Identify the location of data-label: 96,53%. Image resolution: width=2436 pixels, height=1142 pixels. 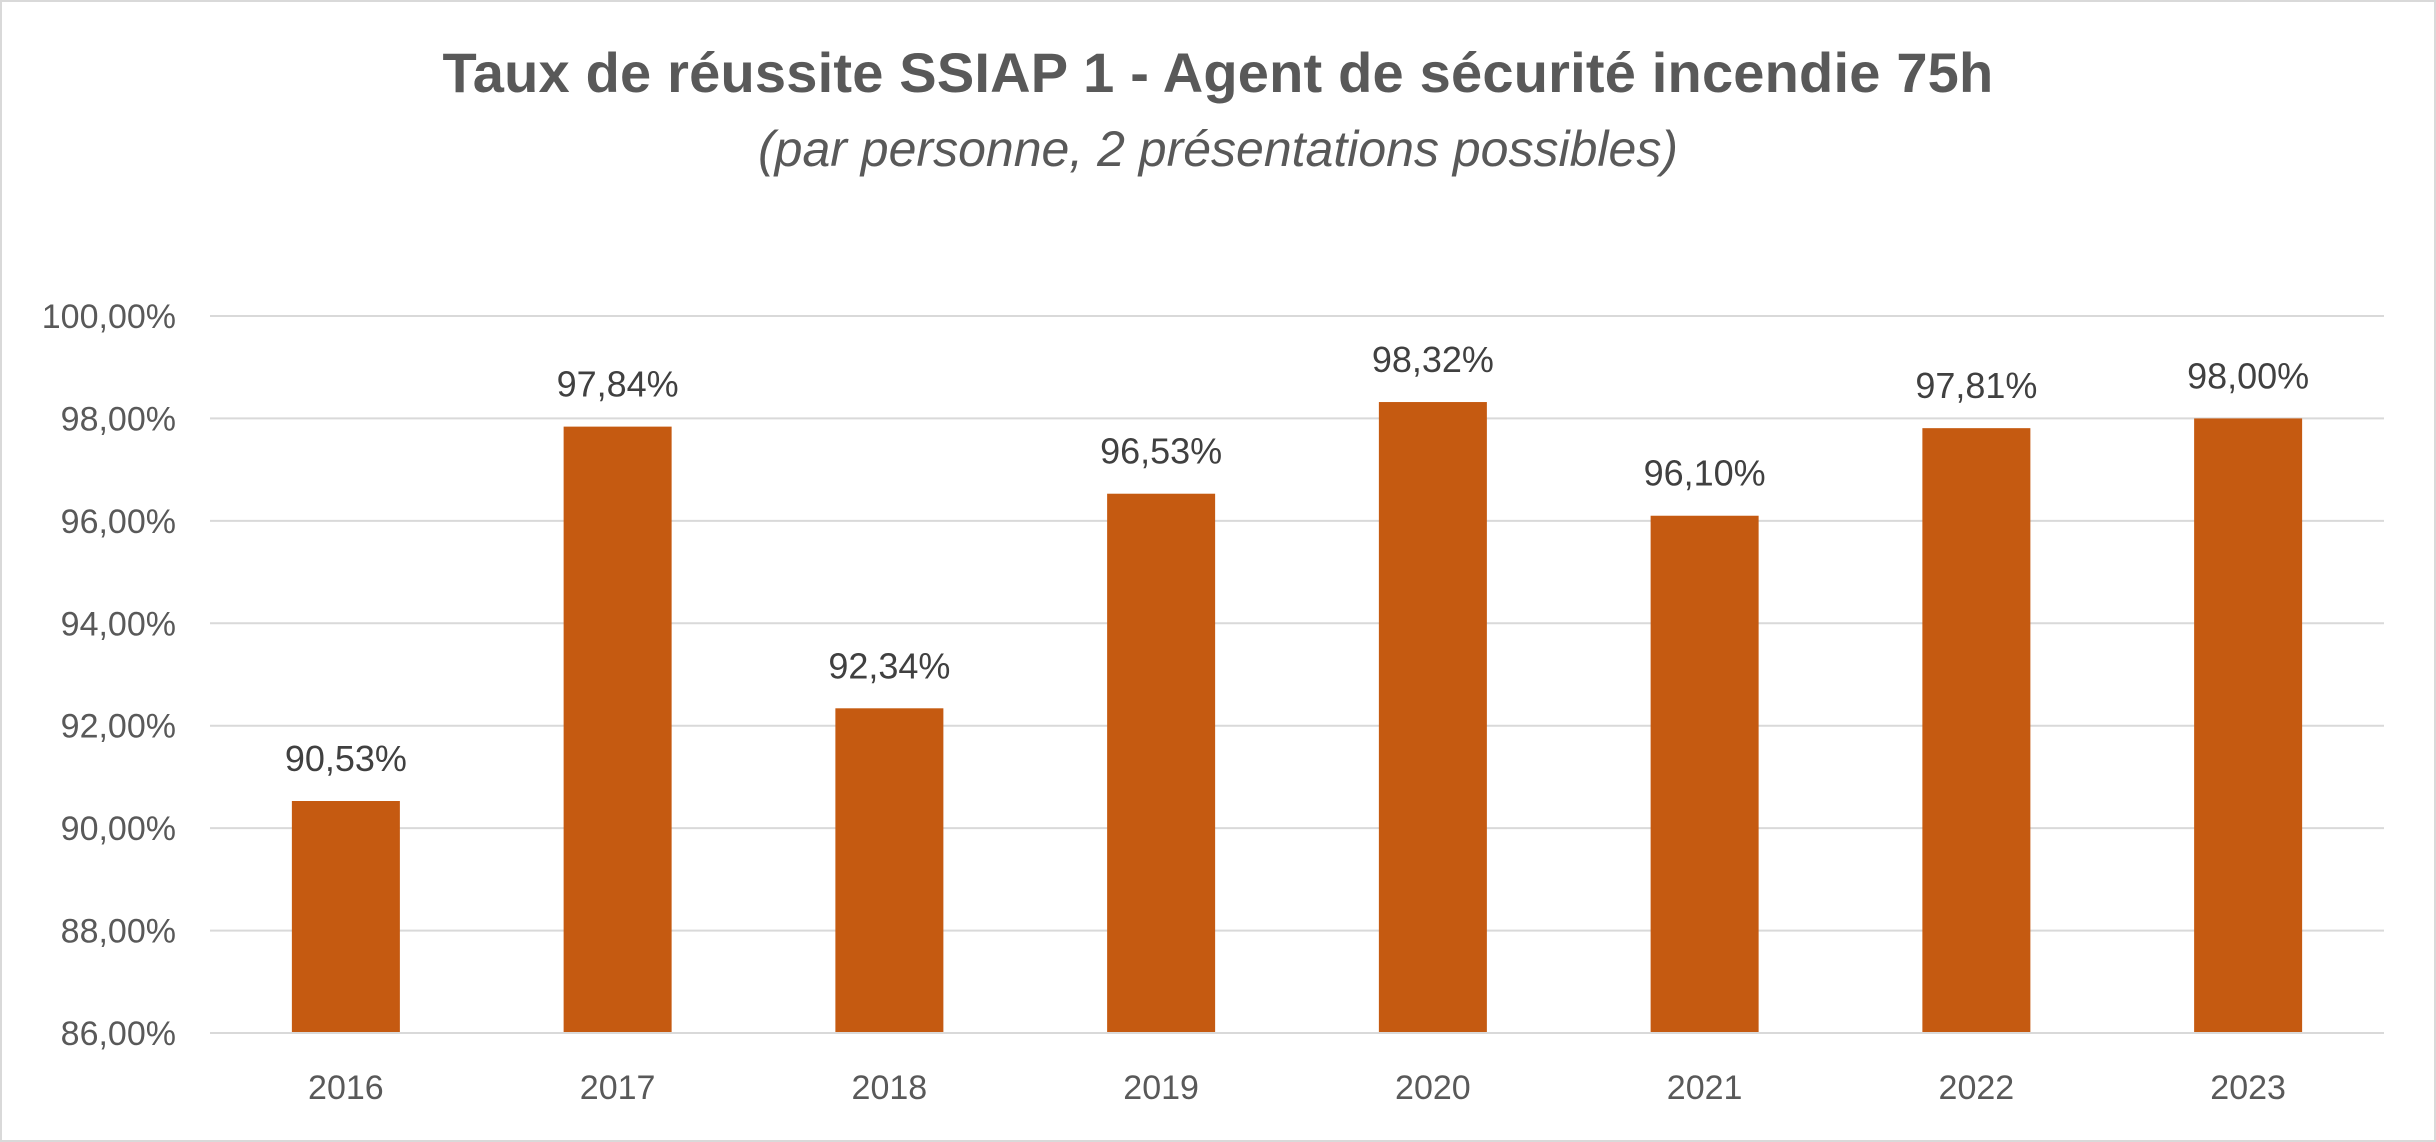
(1161, 451).